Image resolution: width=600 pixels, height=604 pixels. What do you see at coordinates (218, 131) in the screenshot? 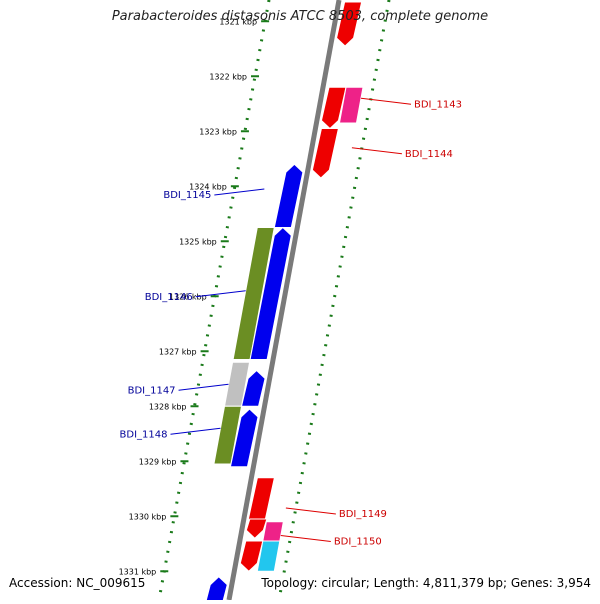
I see `tick-label: 1323 kbp` at bounding box center [218, 131].